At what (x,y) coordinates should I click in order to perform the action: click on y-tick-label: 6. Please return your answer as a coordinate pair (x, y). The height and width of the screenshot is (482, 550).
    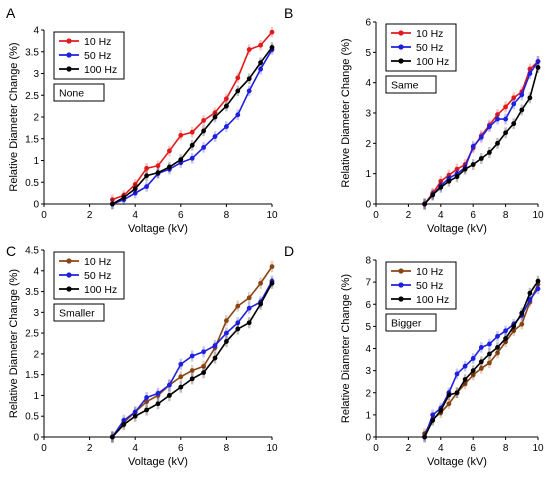
    Looking at the image, I should click on (368, 305).